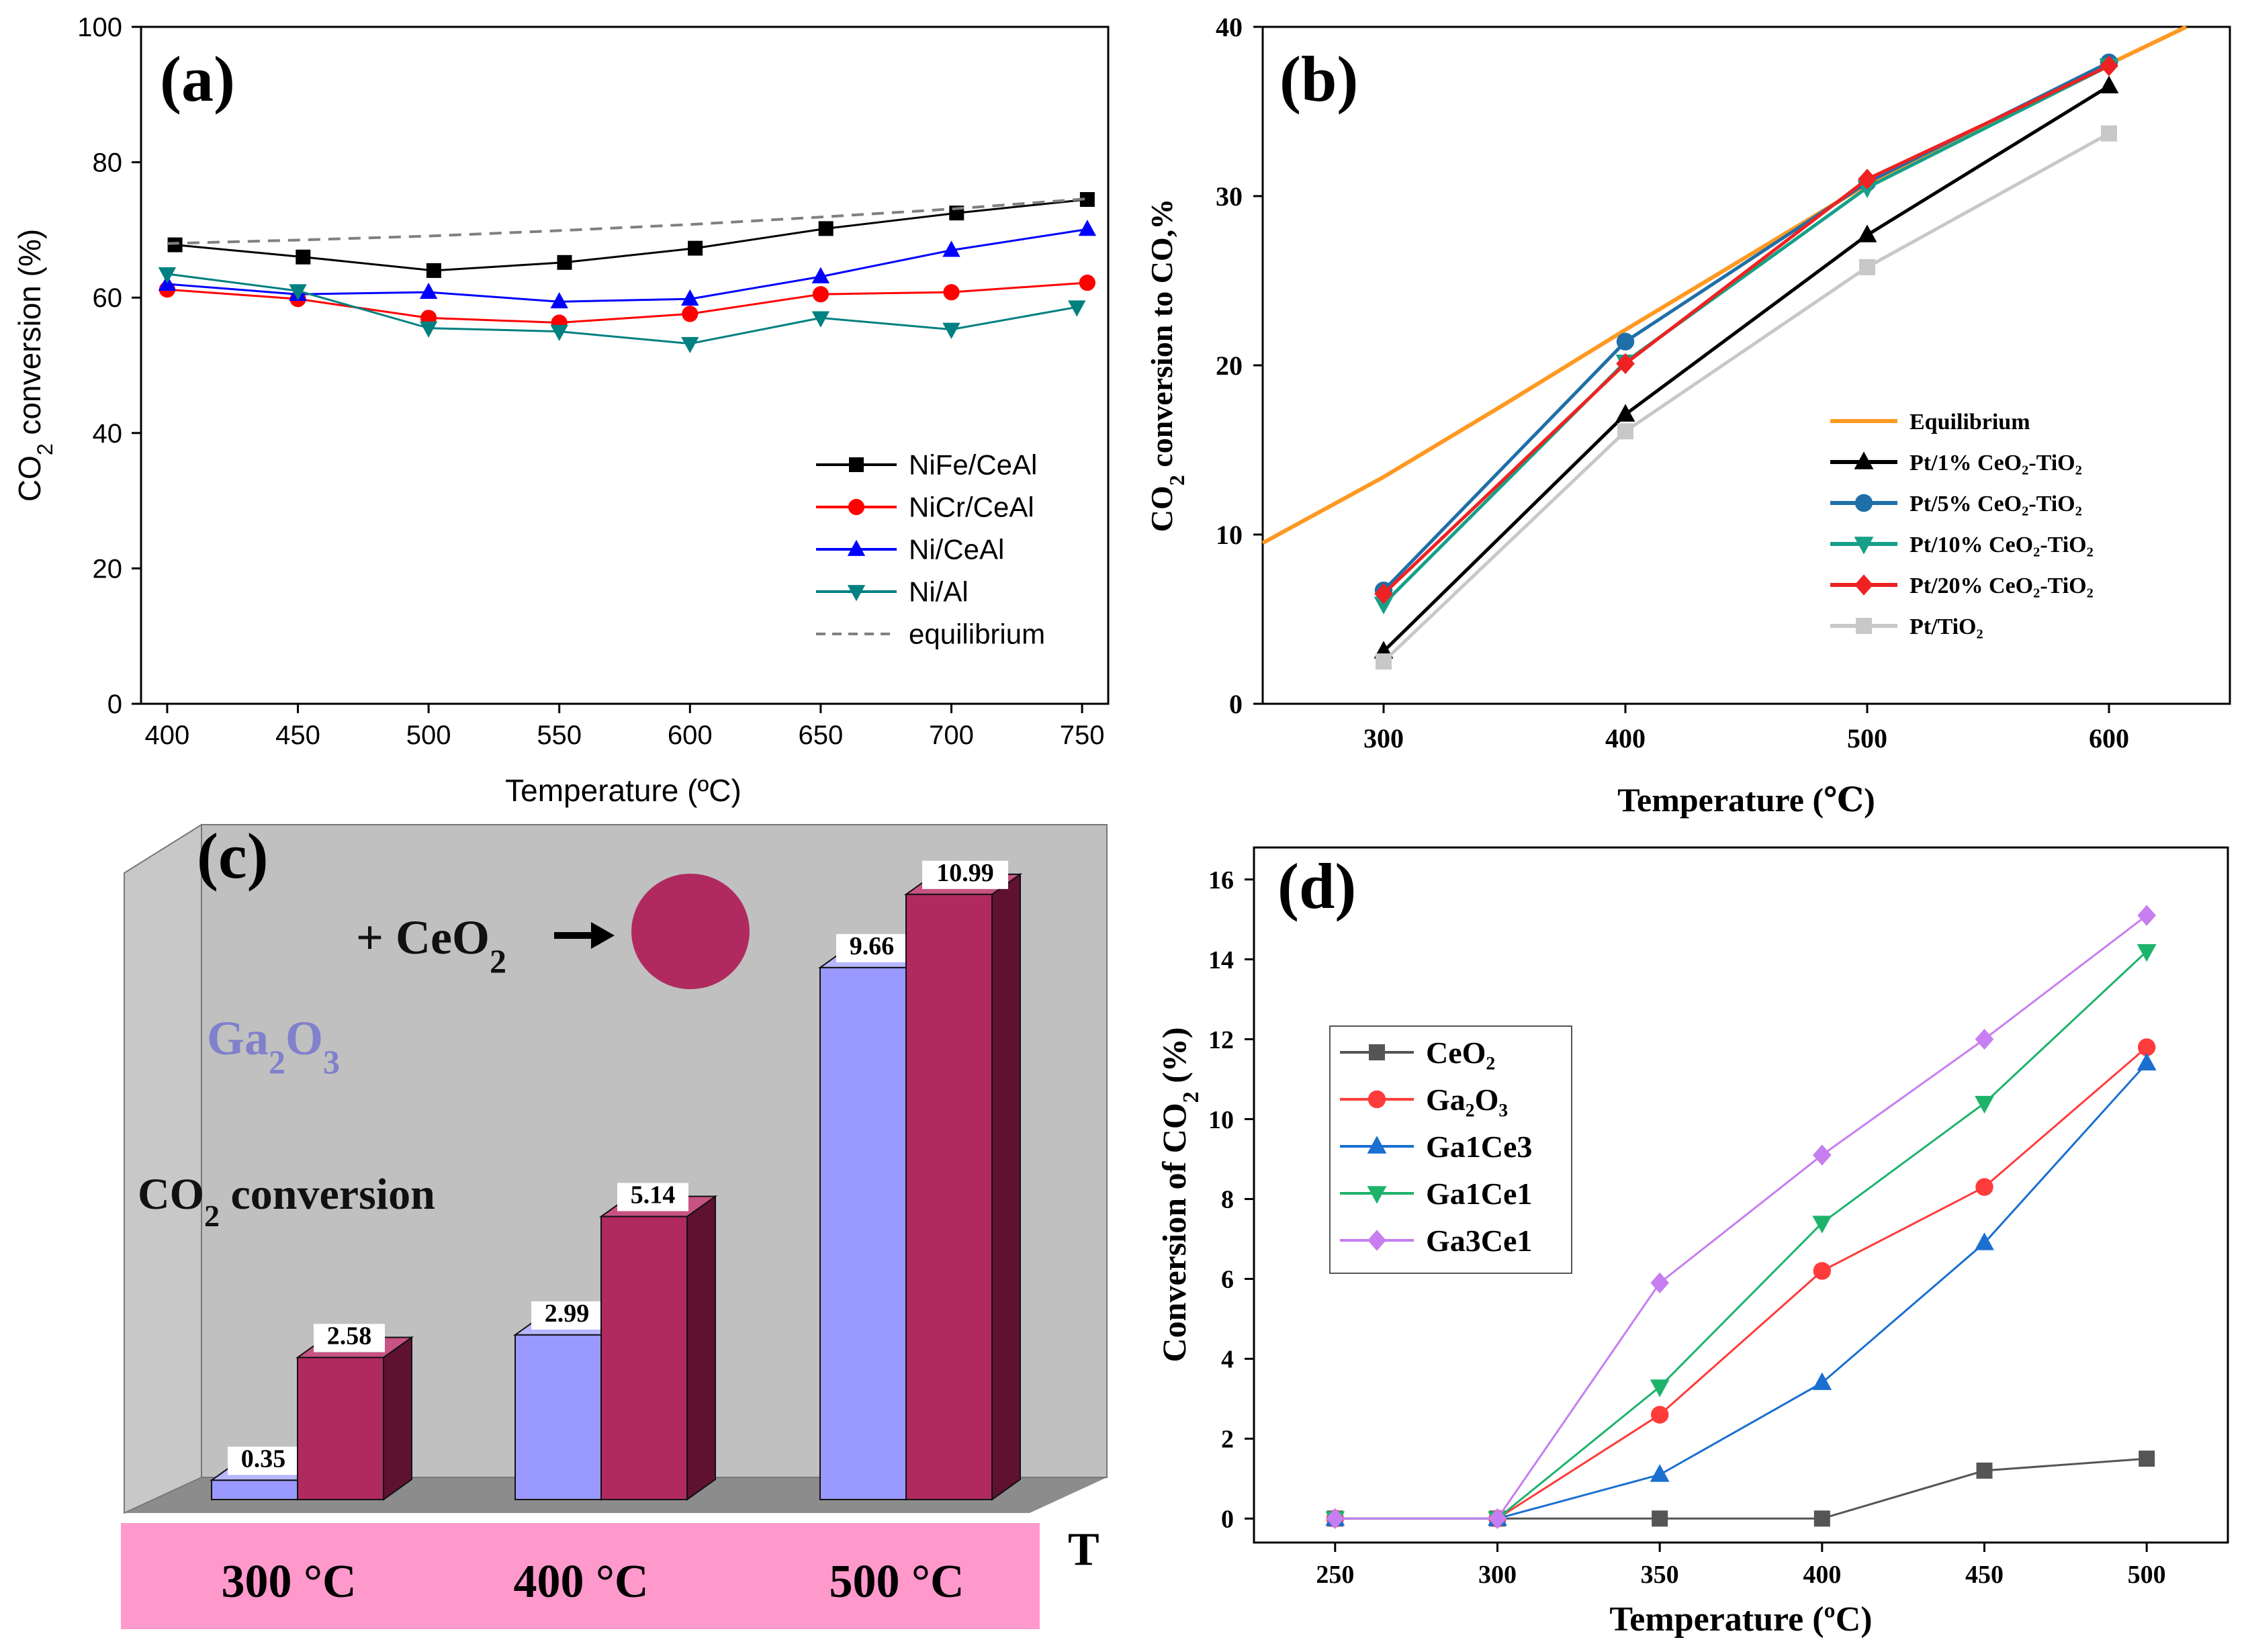  I want to click on pb-y-tick-label: 40, so click(1229, 27).